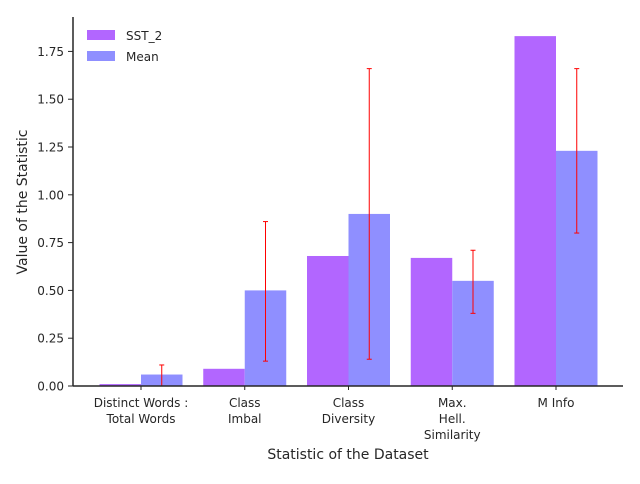  What do you see at coordinates (141, 419) in the screenshot?
I see `x-tick-label: Total Words` at bounding box center [141, 419].